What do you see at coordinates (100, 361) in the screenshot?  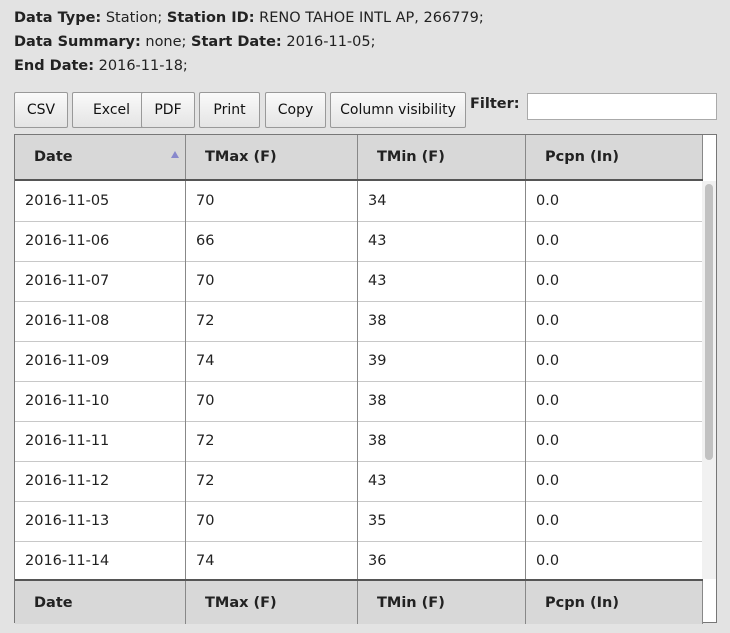 I see `cell-date: 2016-11-09` at bounding box center [100, 361].